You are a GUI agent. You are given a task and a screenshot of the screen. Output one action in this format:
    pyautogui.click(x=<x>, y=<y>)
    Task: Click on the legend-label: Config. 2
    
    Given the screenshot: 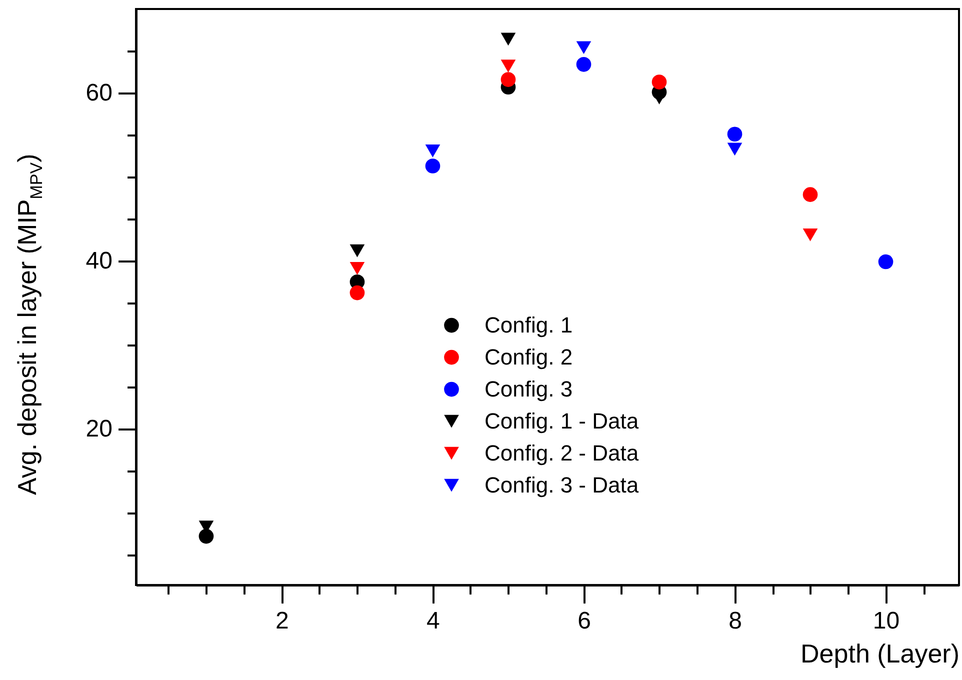 What is the action you would take?
    pyautogui.click(x=528, y=357)
    